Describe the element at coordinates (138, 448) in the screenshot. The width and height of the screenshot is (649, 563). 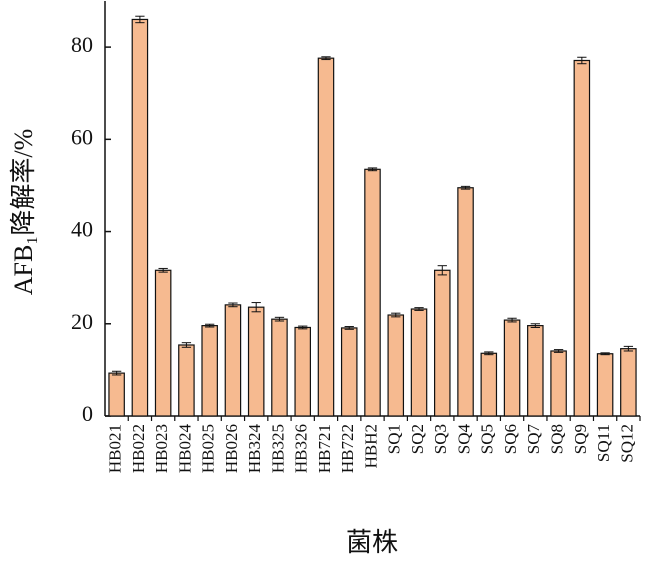
I see `x-tick-label: HB022` at that location.